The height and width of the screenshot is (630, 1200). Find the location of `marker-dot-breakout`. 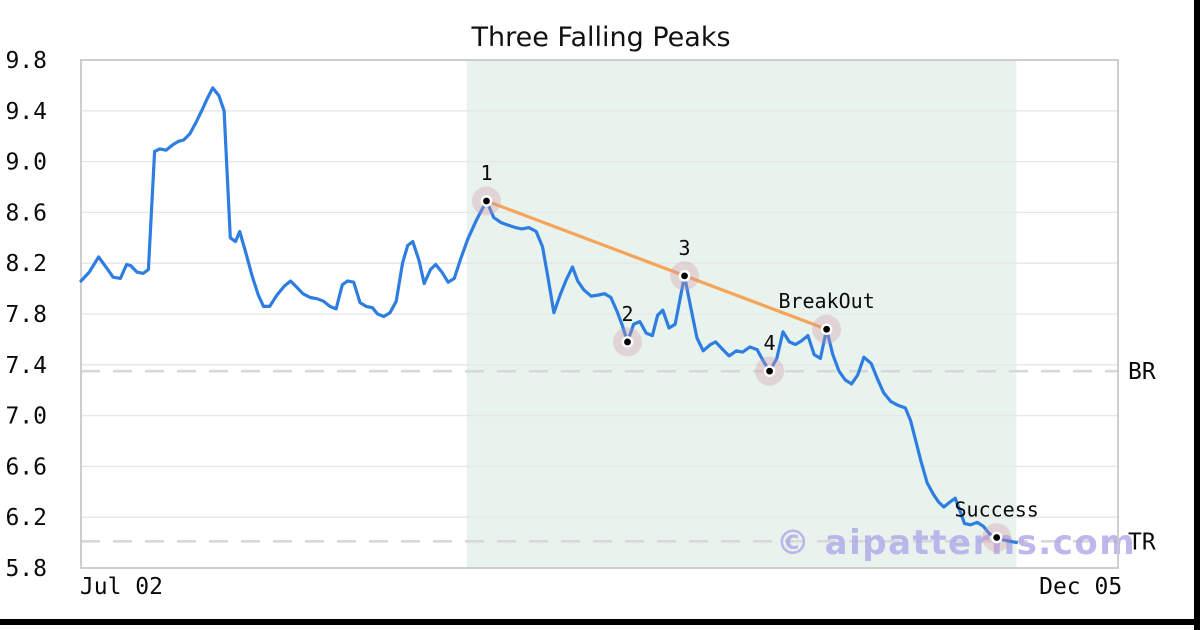

marker-dot-breakout is located at coordinates (826, 329).